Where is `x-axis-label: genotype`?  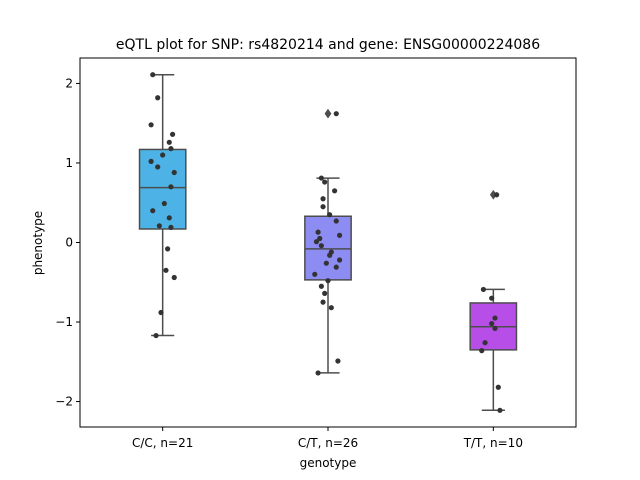
x-axis-label: genotype is located at coordinates (328, 463).